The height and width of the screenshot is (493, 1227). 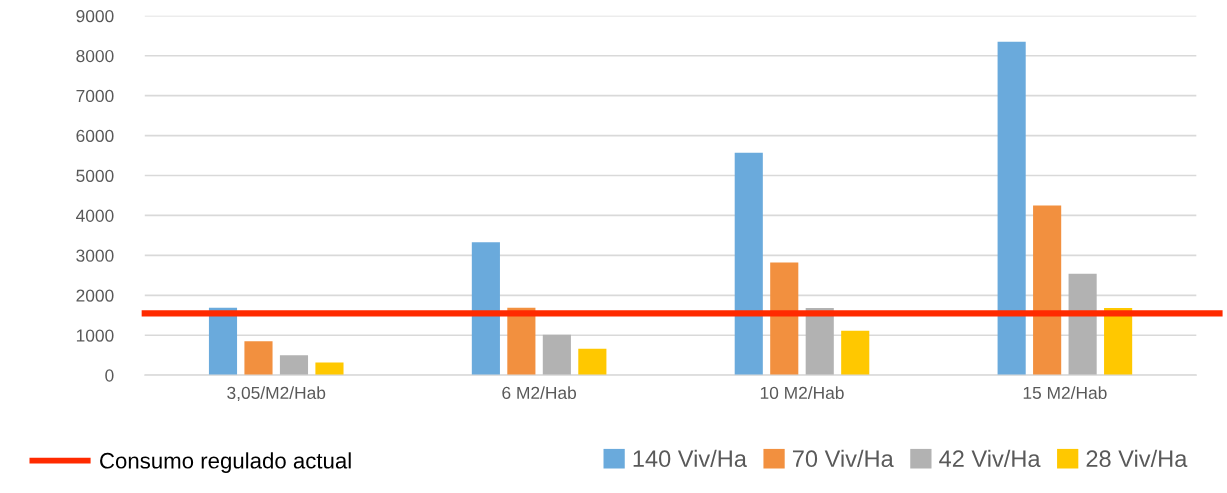 I want to click on y-tick-label: 1000, so click(x=95, y=335).